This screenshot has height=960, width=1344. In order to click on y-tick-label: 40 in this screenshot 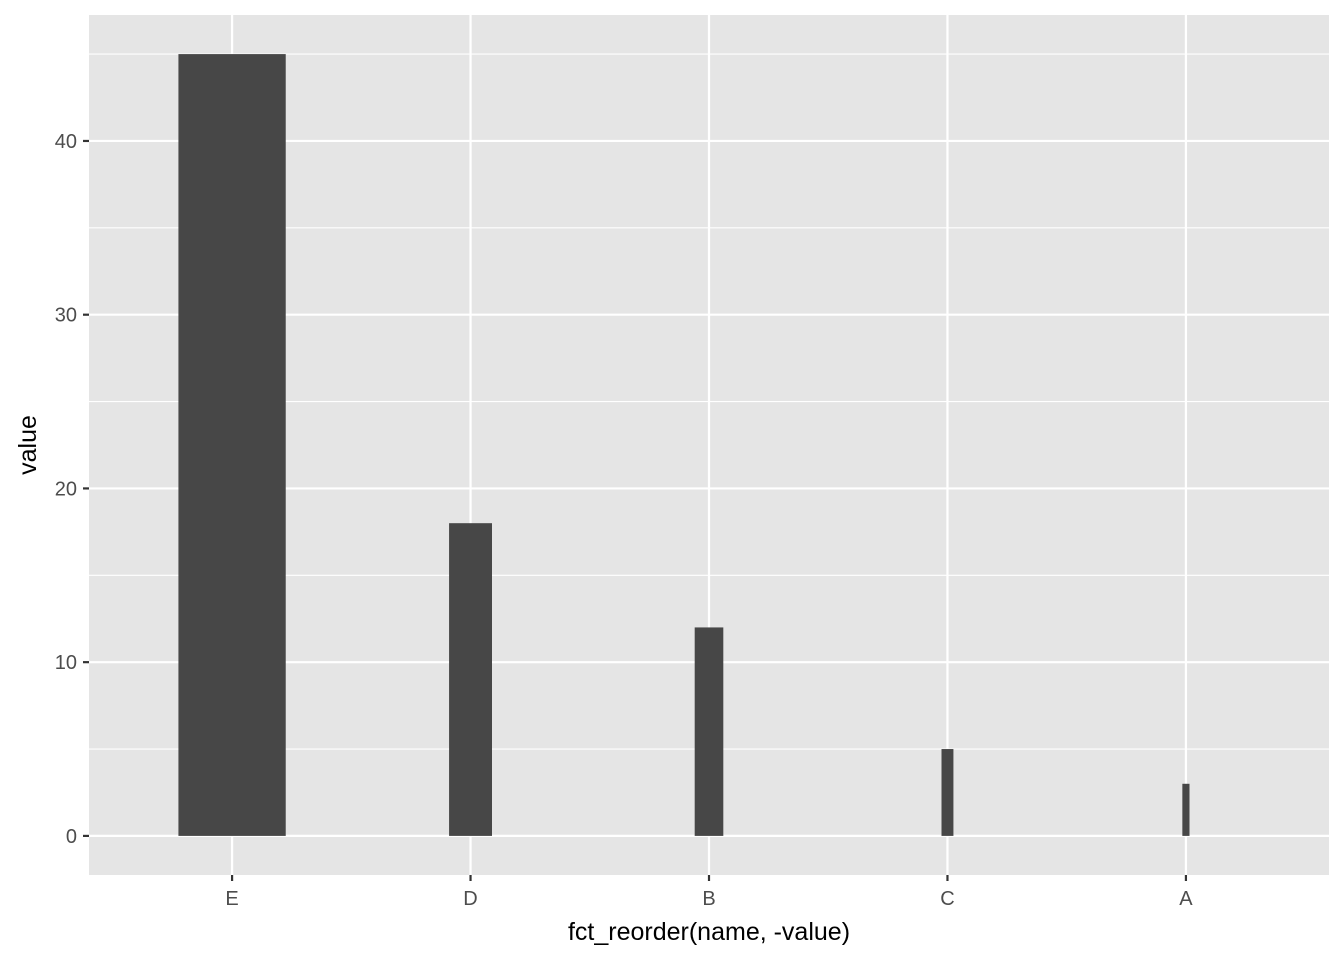, I will do `click(66, 142)`.